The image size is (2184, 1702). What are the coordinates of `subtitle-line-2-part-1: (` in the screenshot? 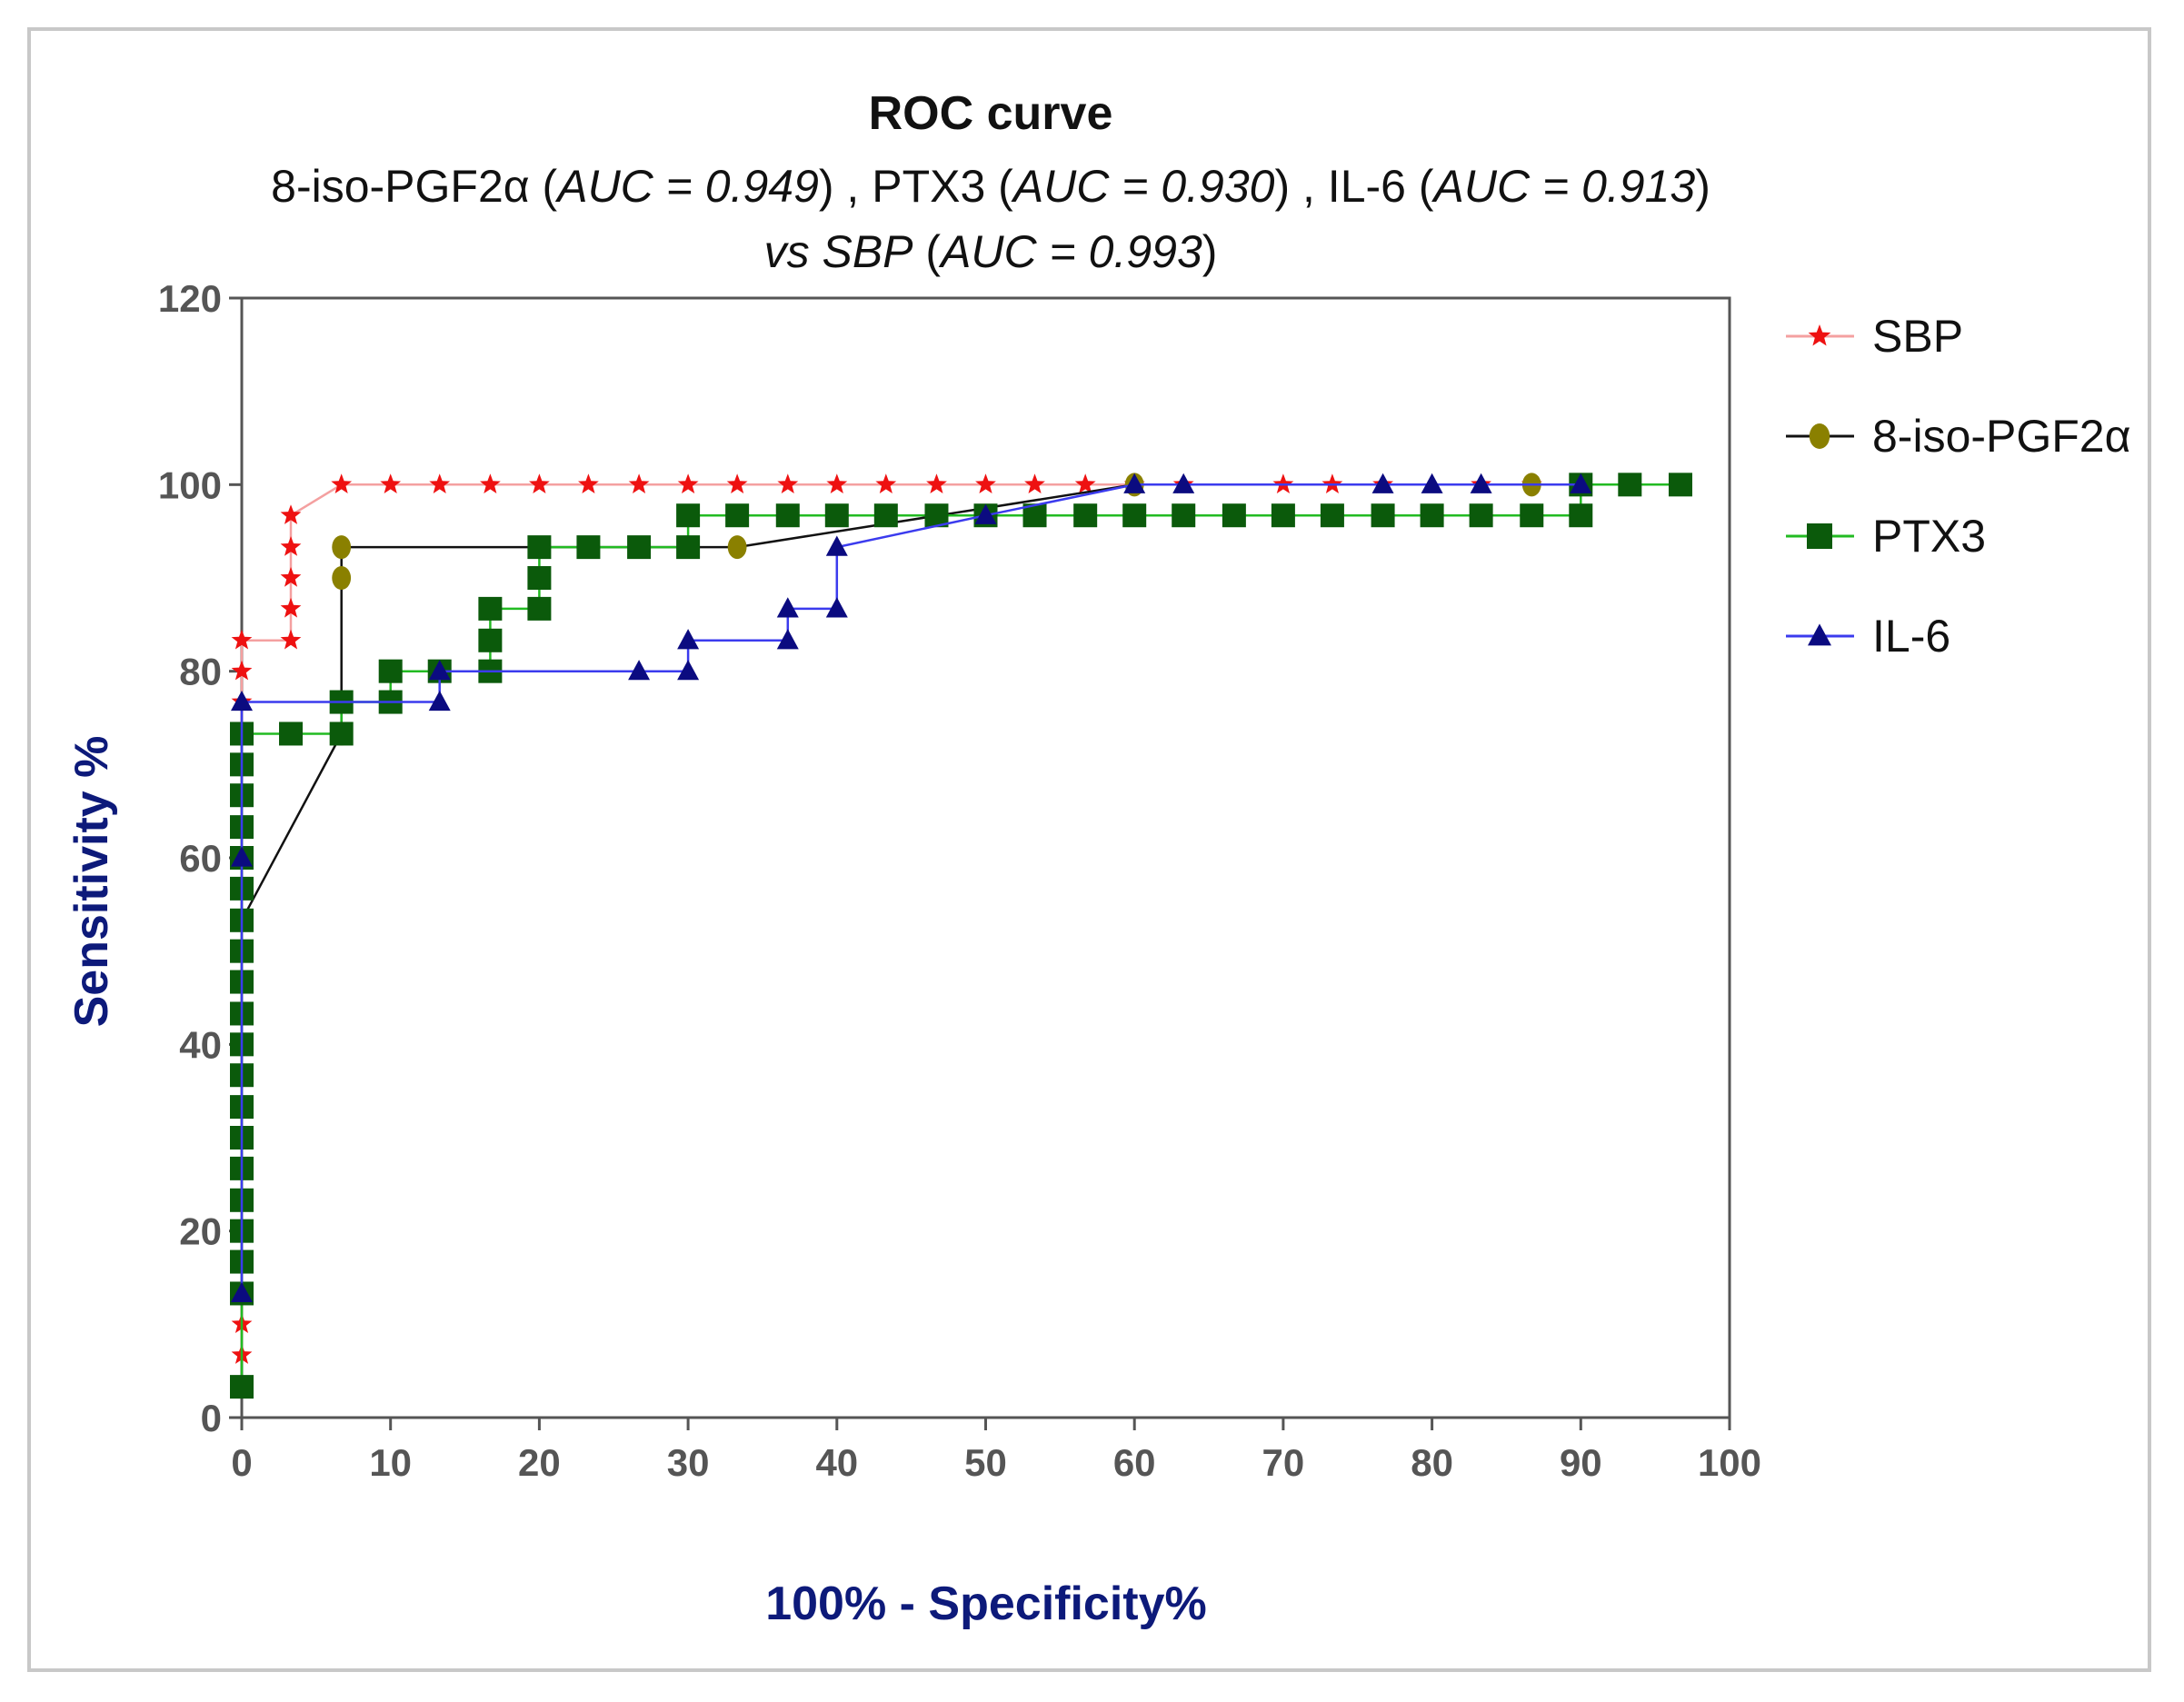 It's located at (927, 251).